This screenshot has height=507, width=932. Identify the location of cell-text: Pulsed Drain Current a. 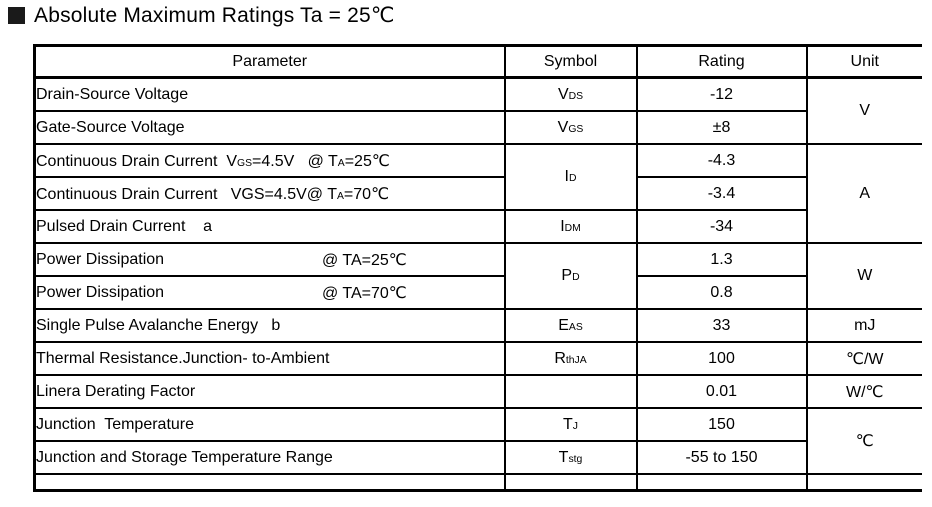
(124, 226).